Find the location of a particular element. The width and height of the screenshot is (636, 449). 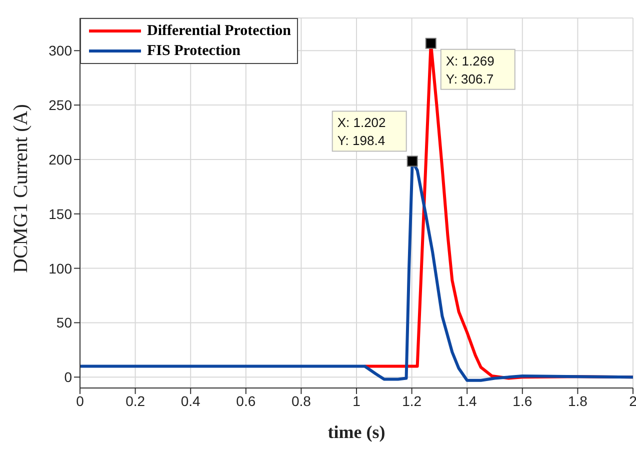

datatip: X: 1.202 Y: 198.4 is located at coordinates (375, 138).